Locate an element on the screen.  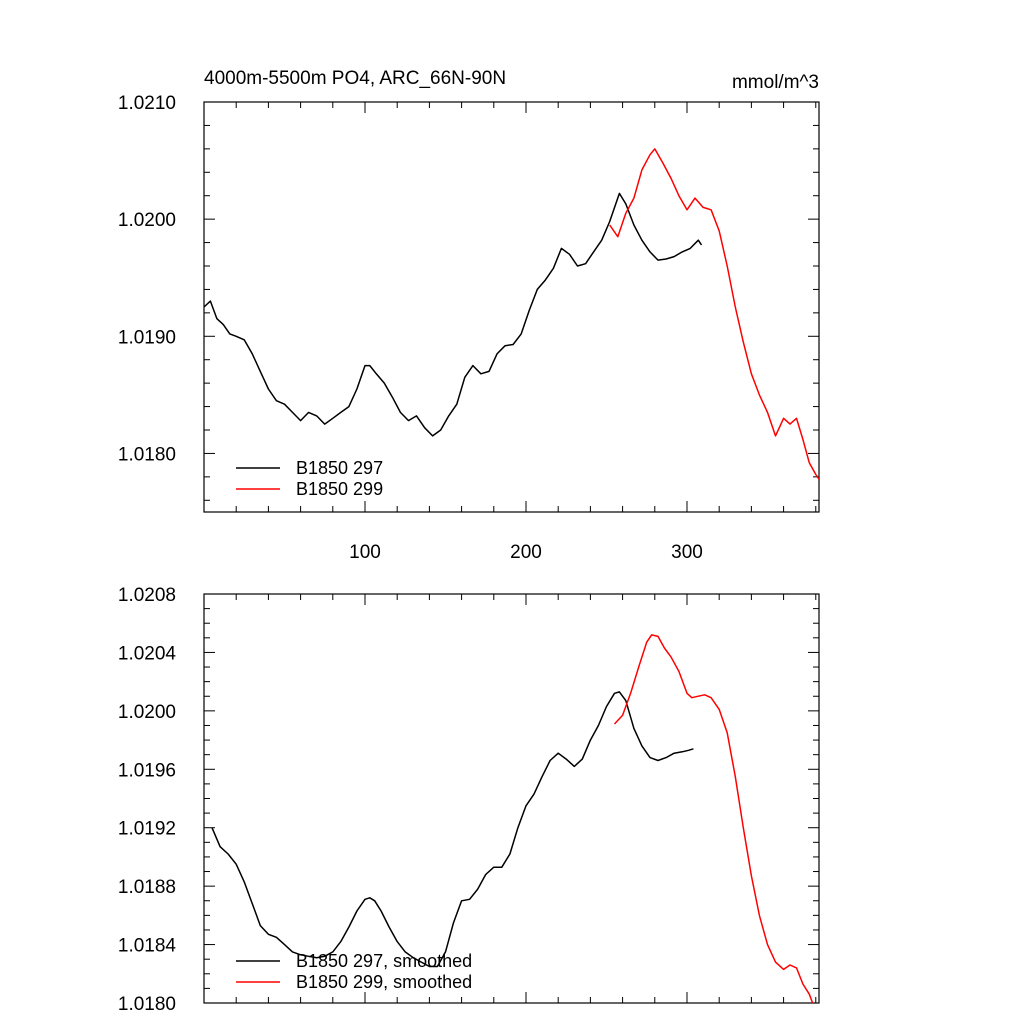
legend-label-2: B1850 299, smoothed is located at coordinates (384, 982).